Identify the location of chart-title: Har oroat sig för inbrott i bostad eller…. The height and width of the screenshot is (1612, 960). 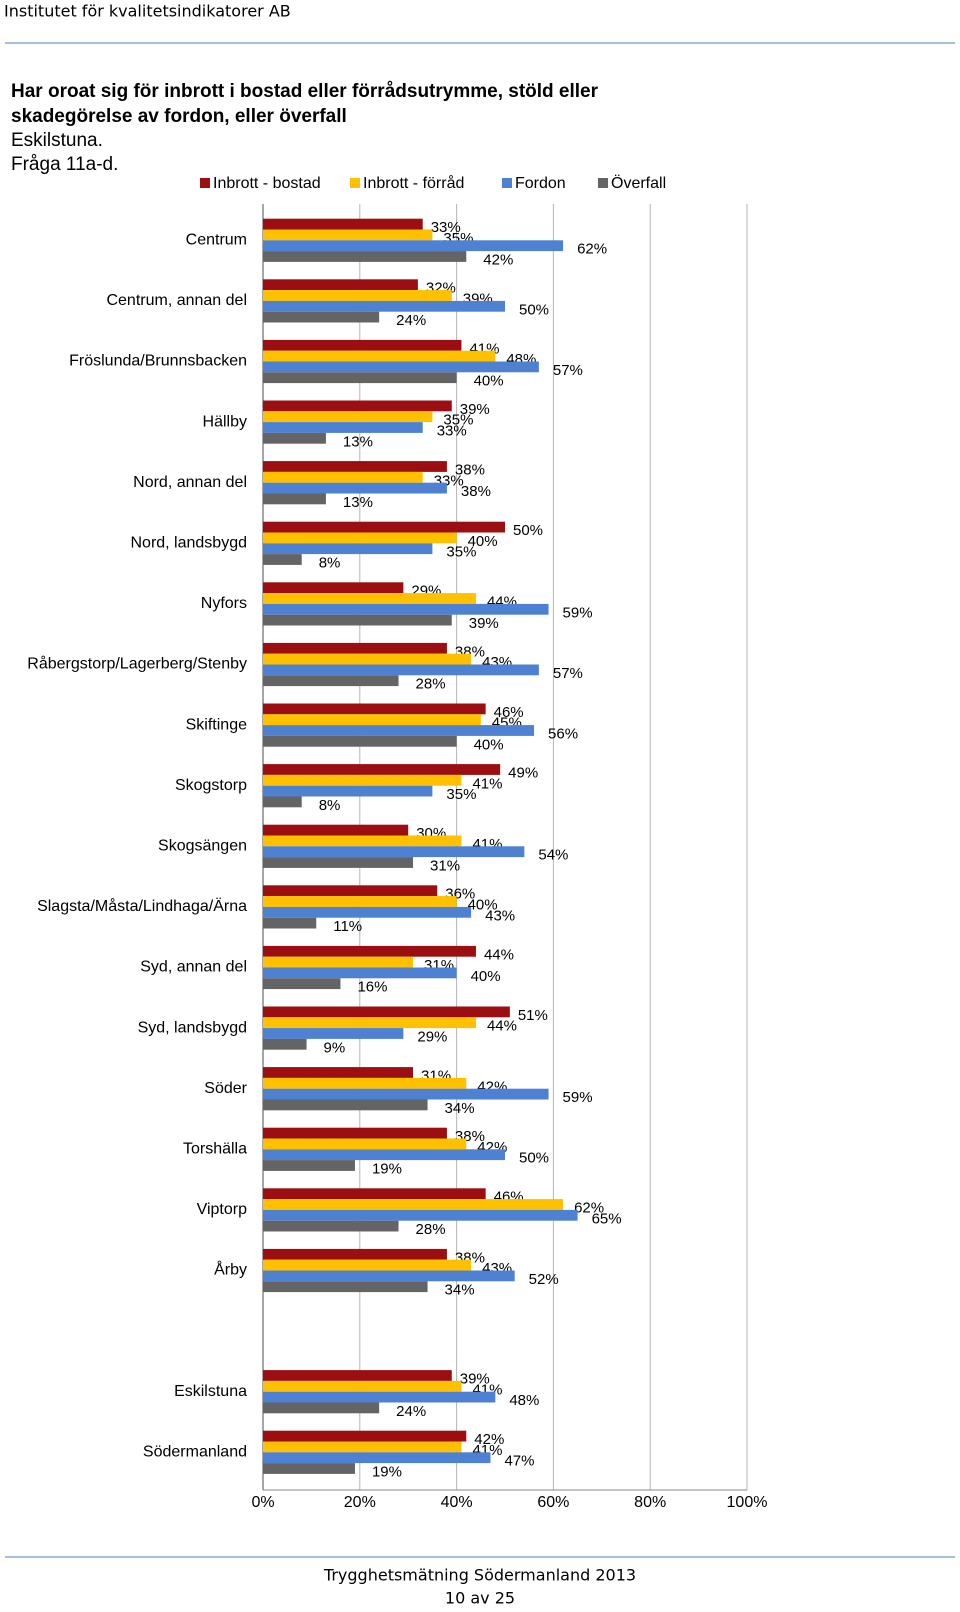
(305, 91).